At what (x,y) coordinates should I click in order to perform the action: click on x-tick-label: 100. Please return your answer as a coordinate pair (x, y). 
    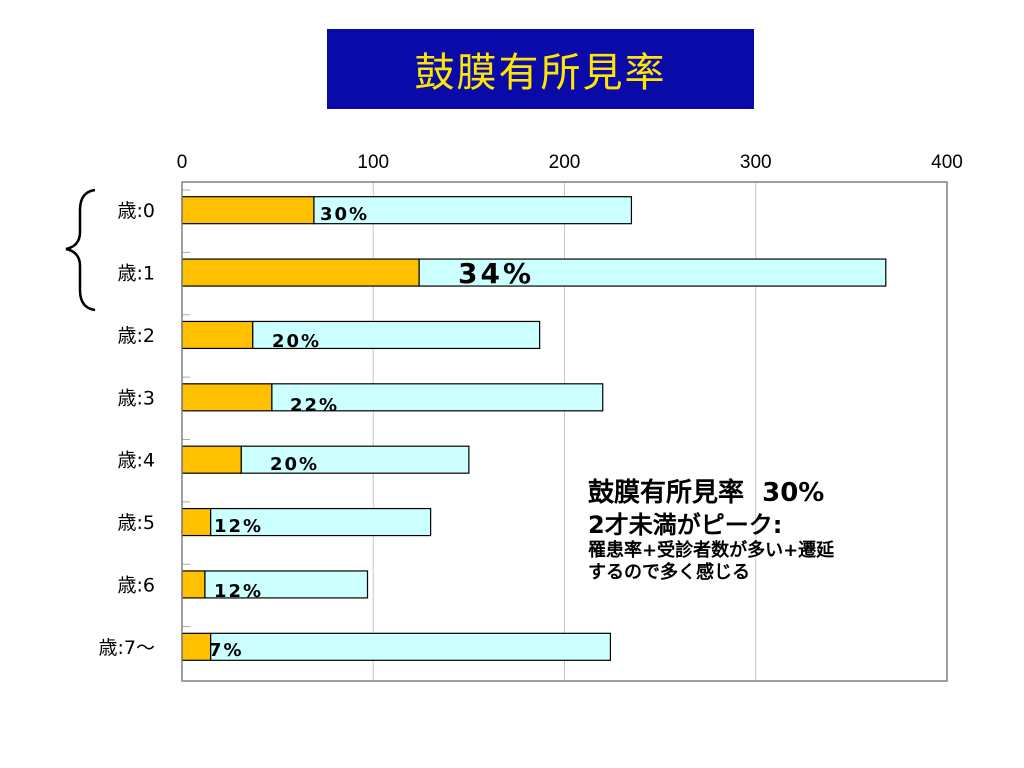
    Looking at the image, I should click on (373, 162).